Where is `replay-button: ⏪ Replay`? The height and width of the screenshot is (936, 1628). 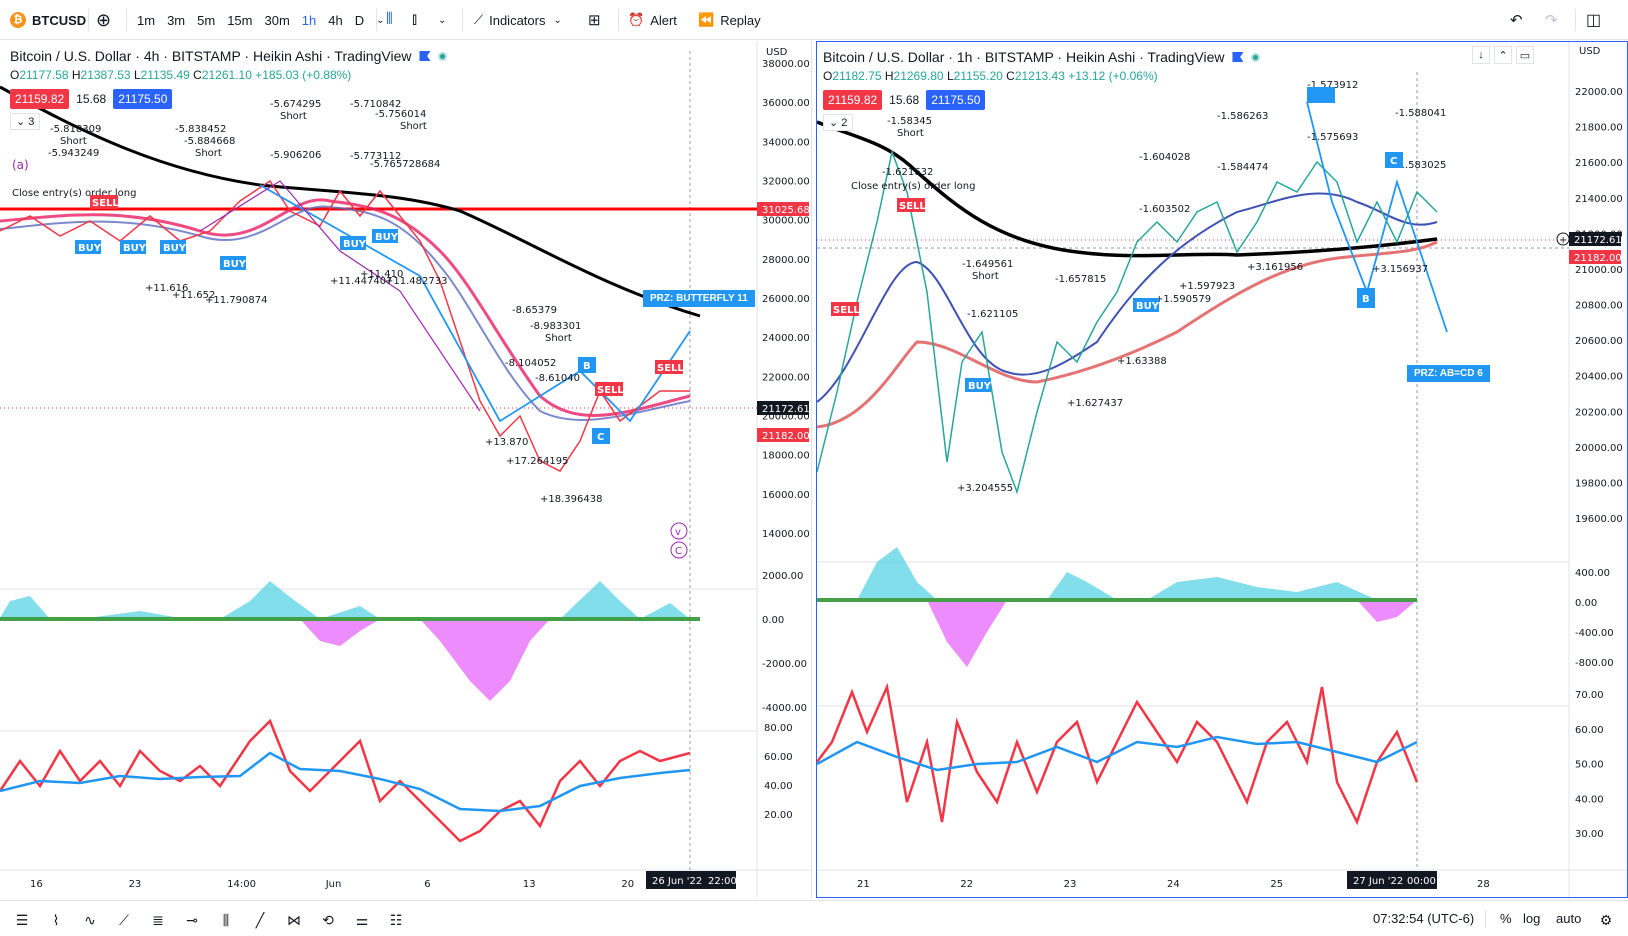
replay-button: ⏪ Replay is located at coordinates (729, 20).